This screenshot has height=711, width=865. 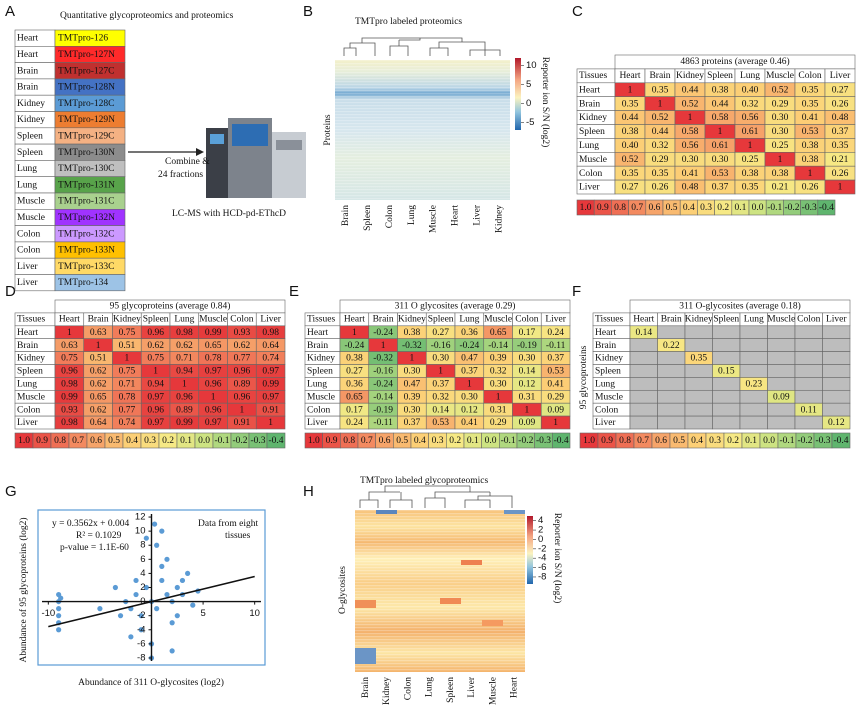 What do you see at coordinates (83, 39) in the screenshot?
I see `tmt-label: TMTpro-126` at bounding box center [83, 39].